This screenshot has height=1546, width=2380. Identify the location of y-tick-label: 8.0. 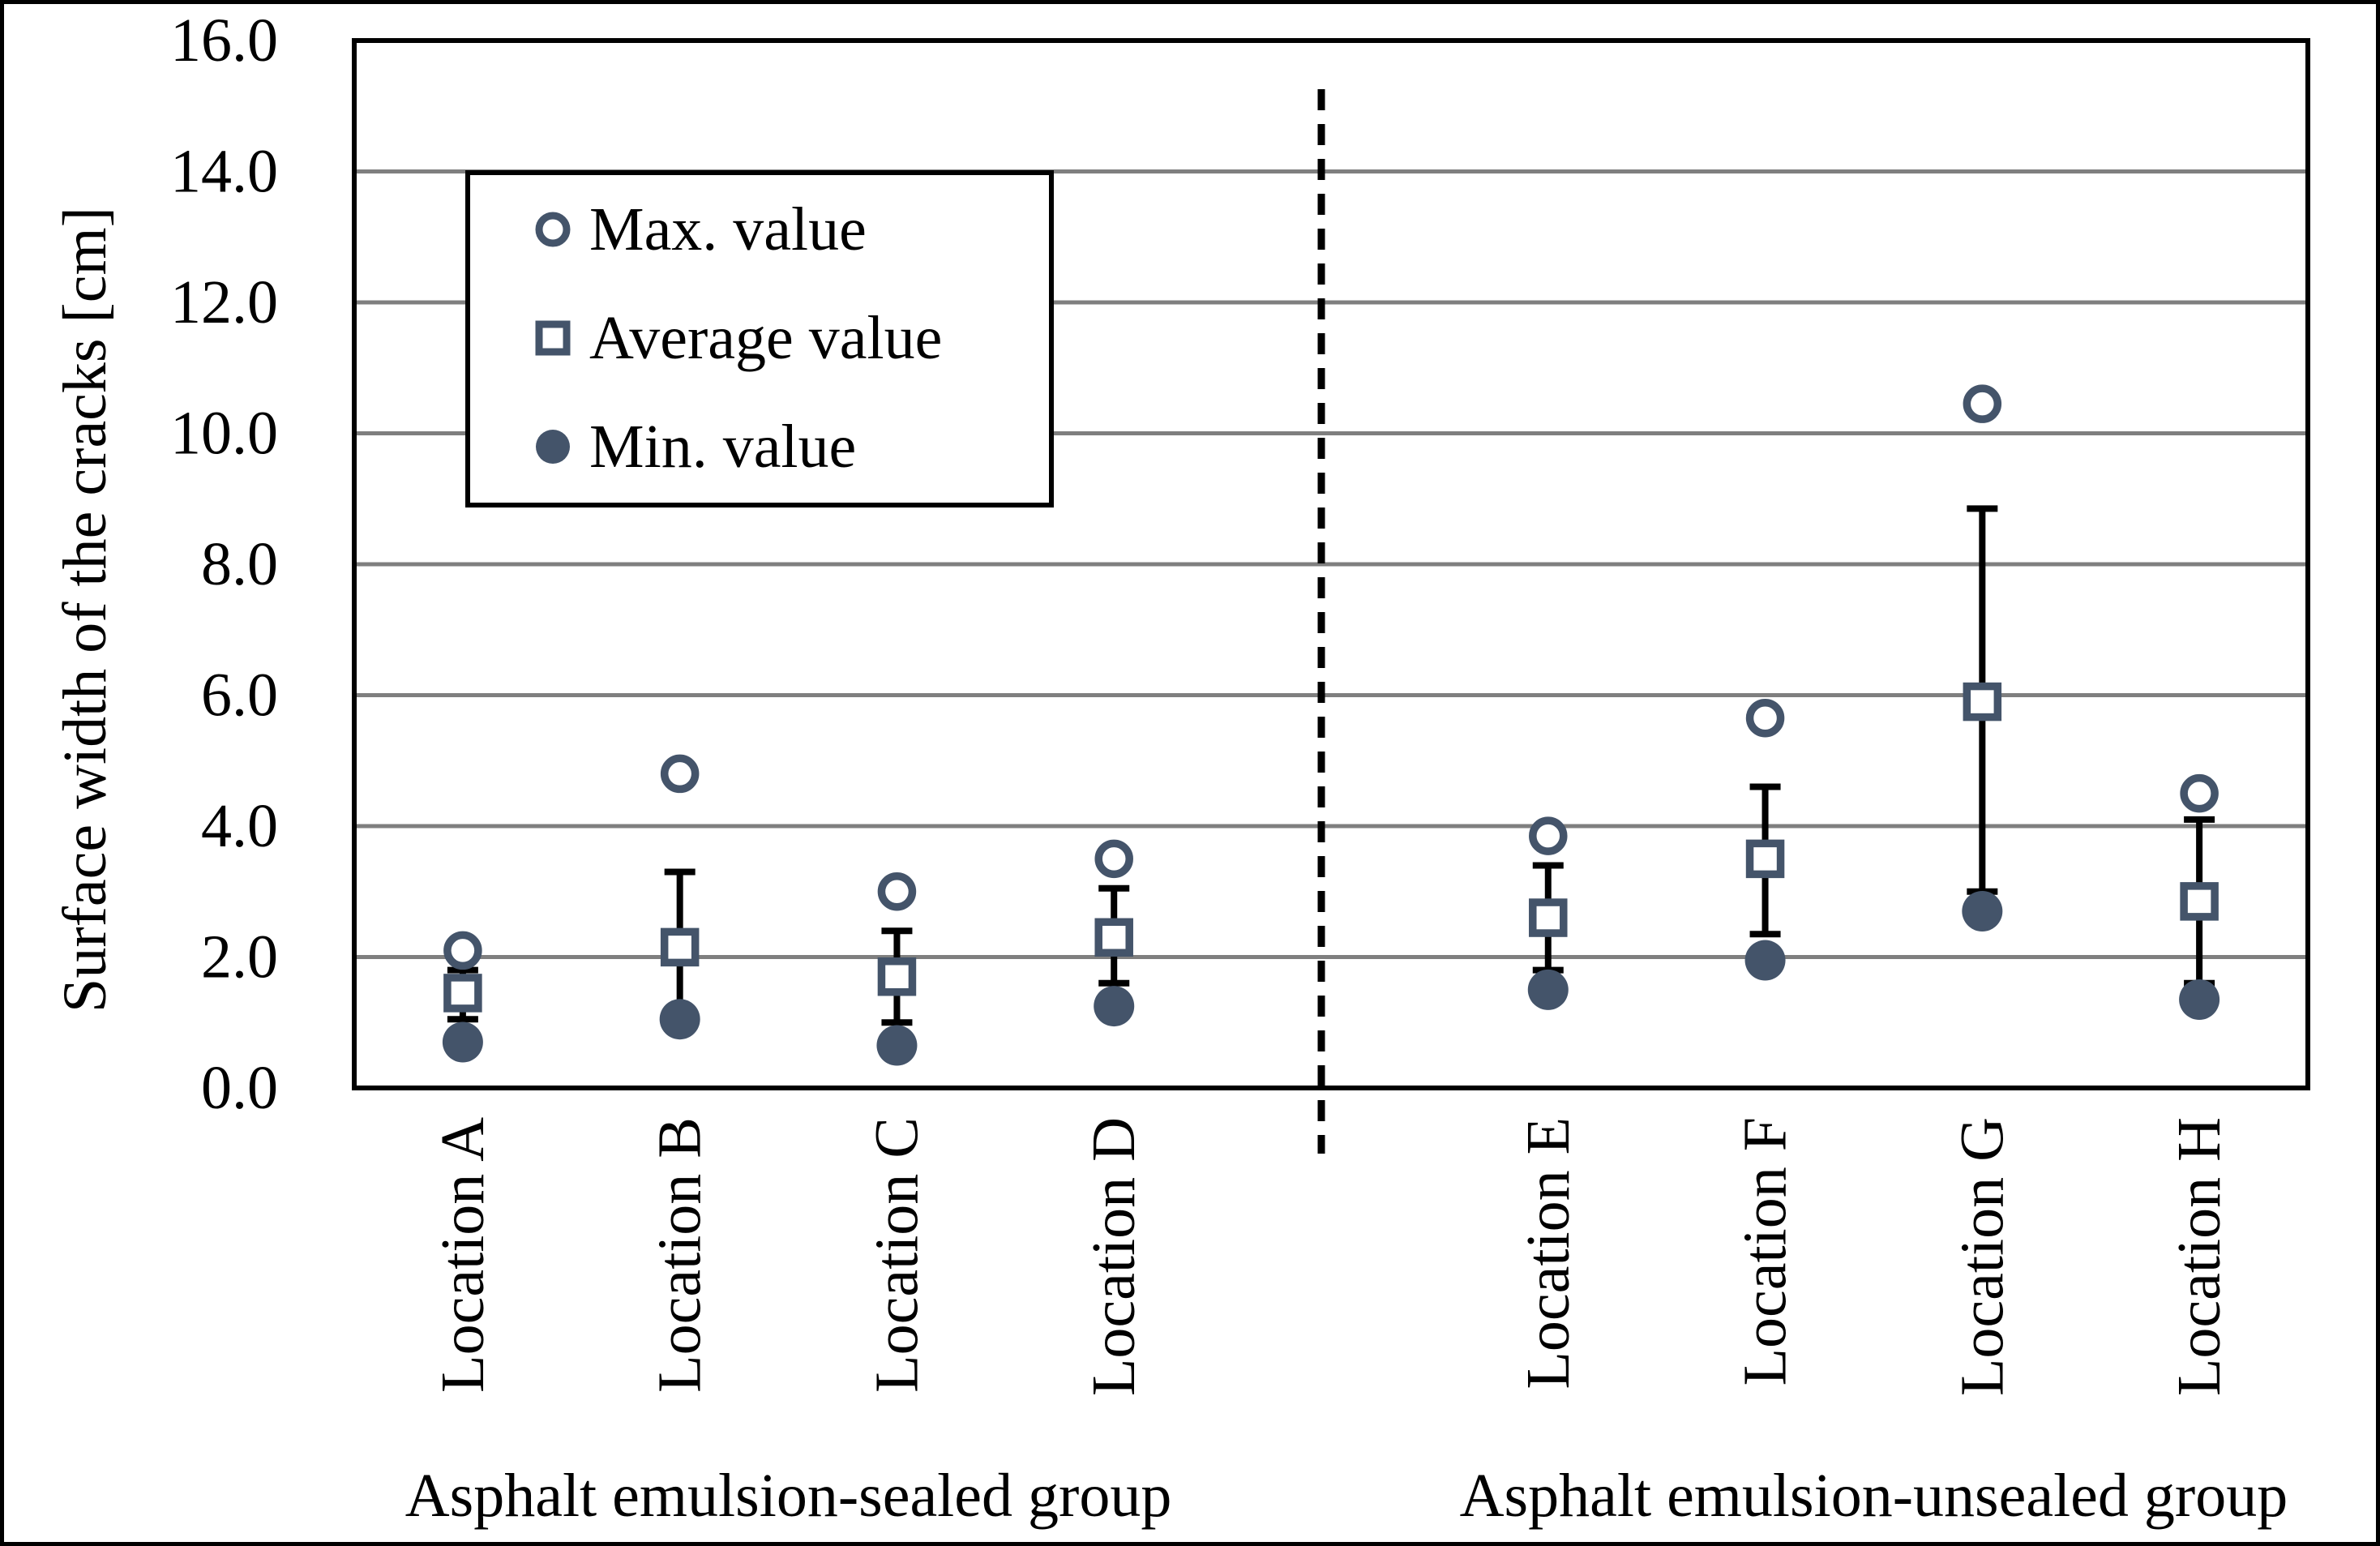
(240, 564).